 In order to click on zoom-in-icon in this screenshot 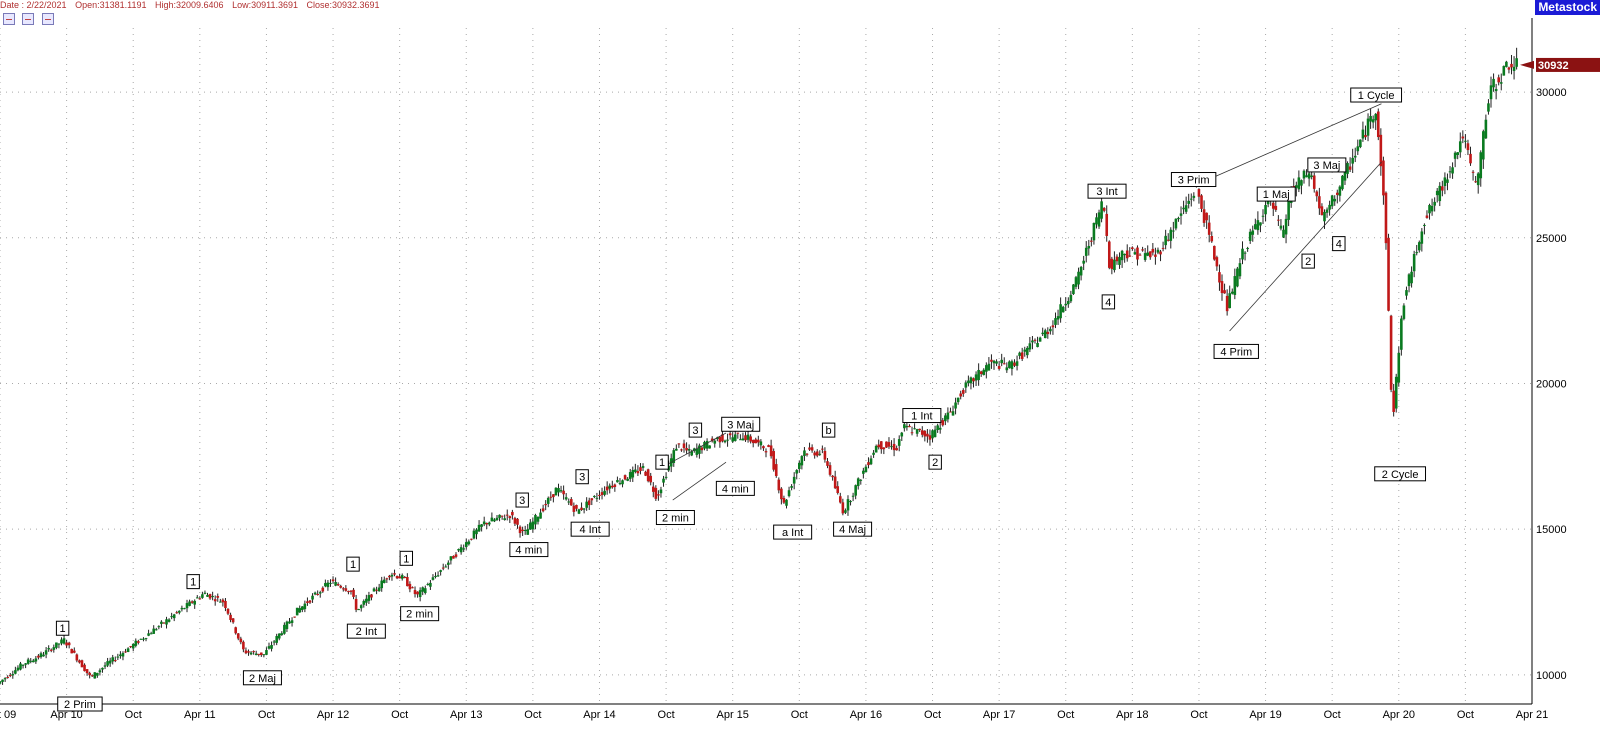, I will do `click(9, 19)`.